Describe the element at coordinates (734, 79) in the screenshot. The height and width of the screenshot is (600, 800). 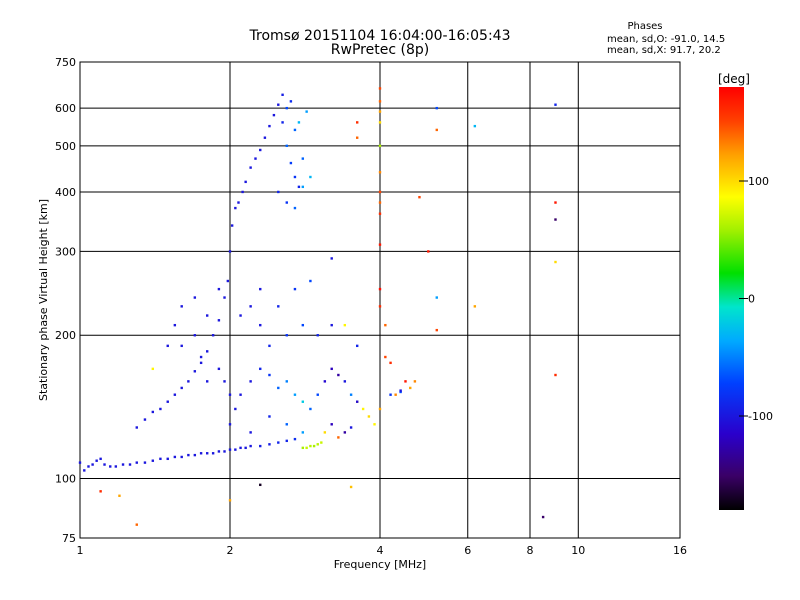
I see `colorbar-label: [deg]` at that location.